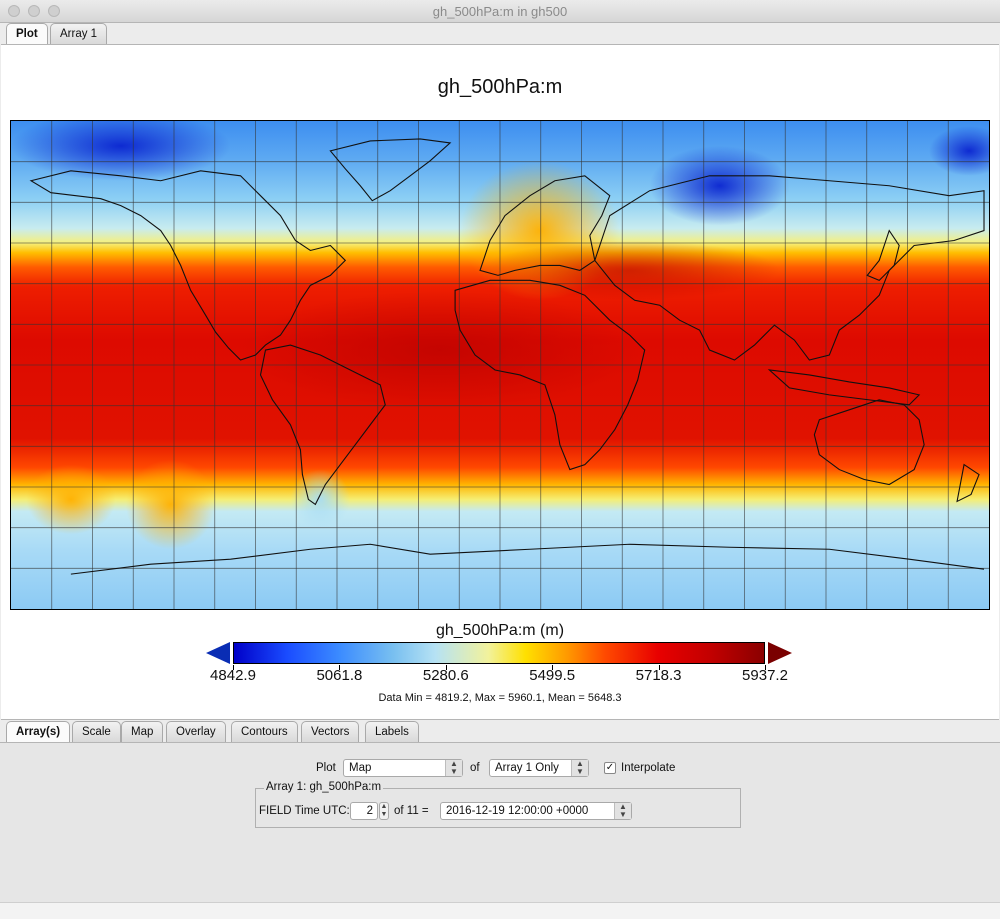 The image size is (1000, 919). I want to click on tab-arrays: Array(s), so click(38, 732).